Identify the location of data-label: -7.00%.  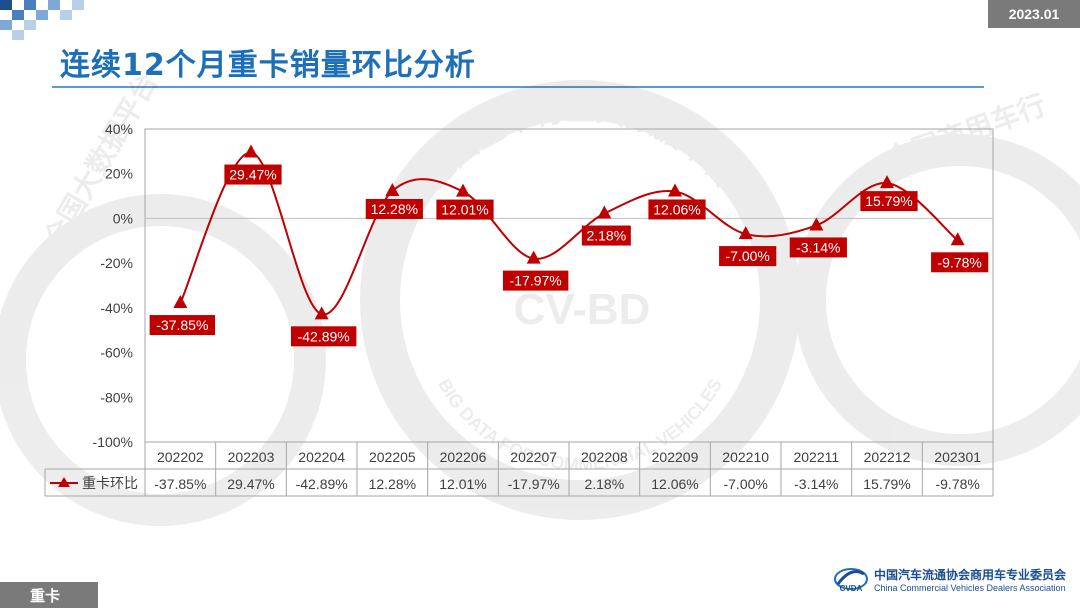
(747, 256).